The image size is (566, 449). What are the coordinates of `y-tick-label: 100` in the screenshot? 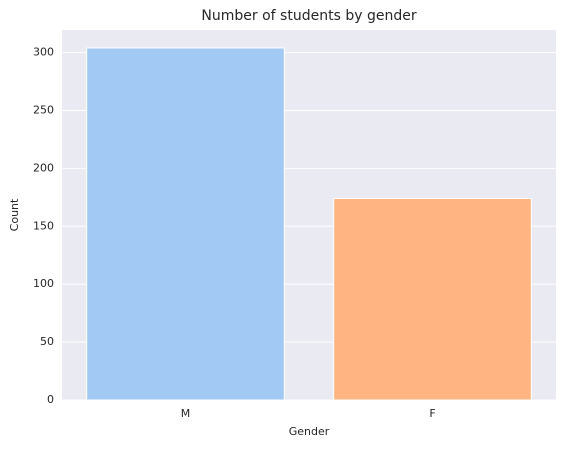 It's located at (43, 283).